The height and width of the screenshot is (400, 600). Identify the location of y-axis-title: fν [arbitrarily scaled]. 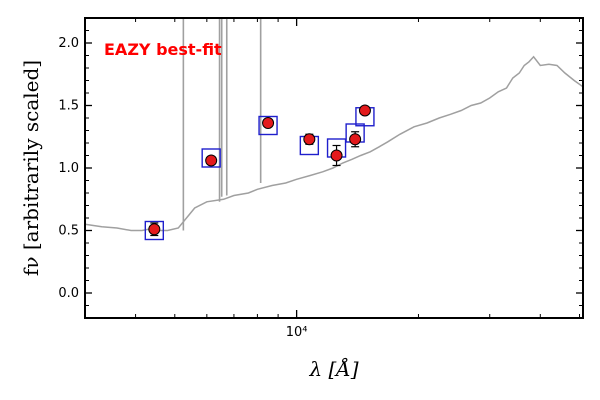
(31, 168).